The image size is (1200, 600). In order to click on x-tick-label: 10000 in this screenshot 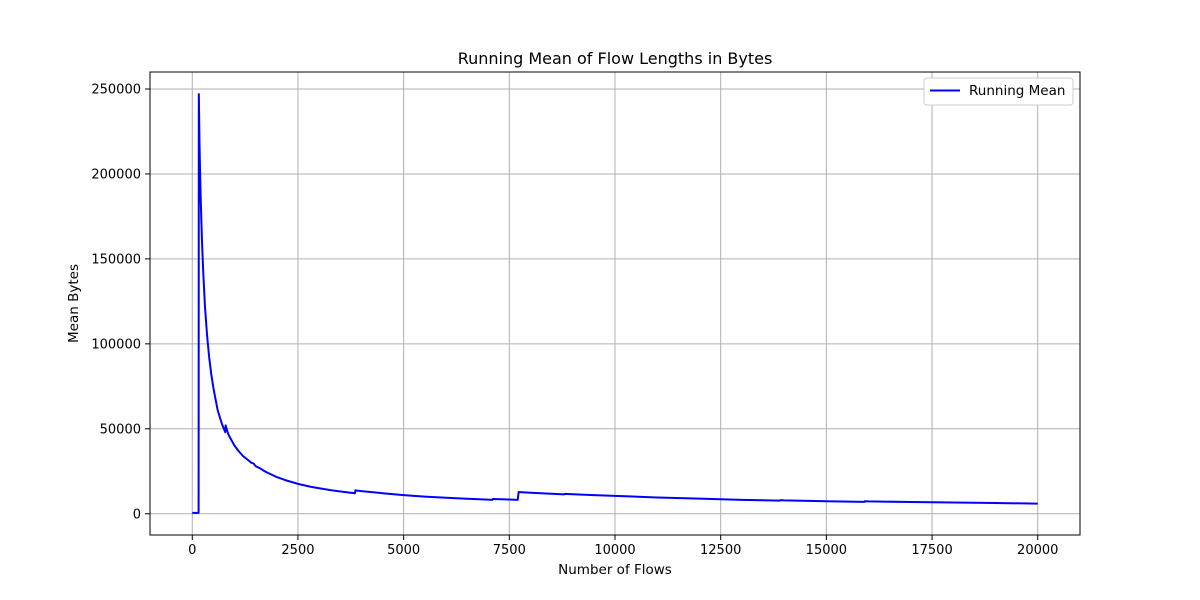, I will do `click(614, 550)`.